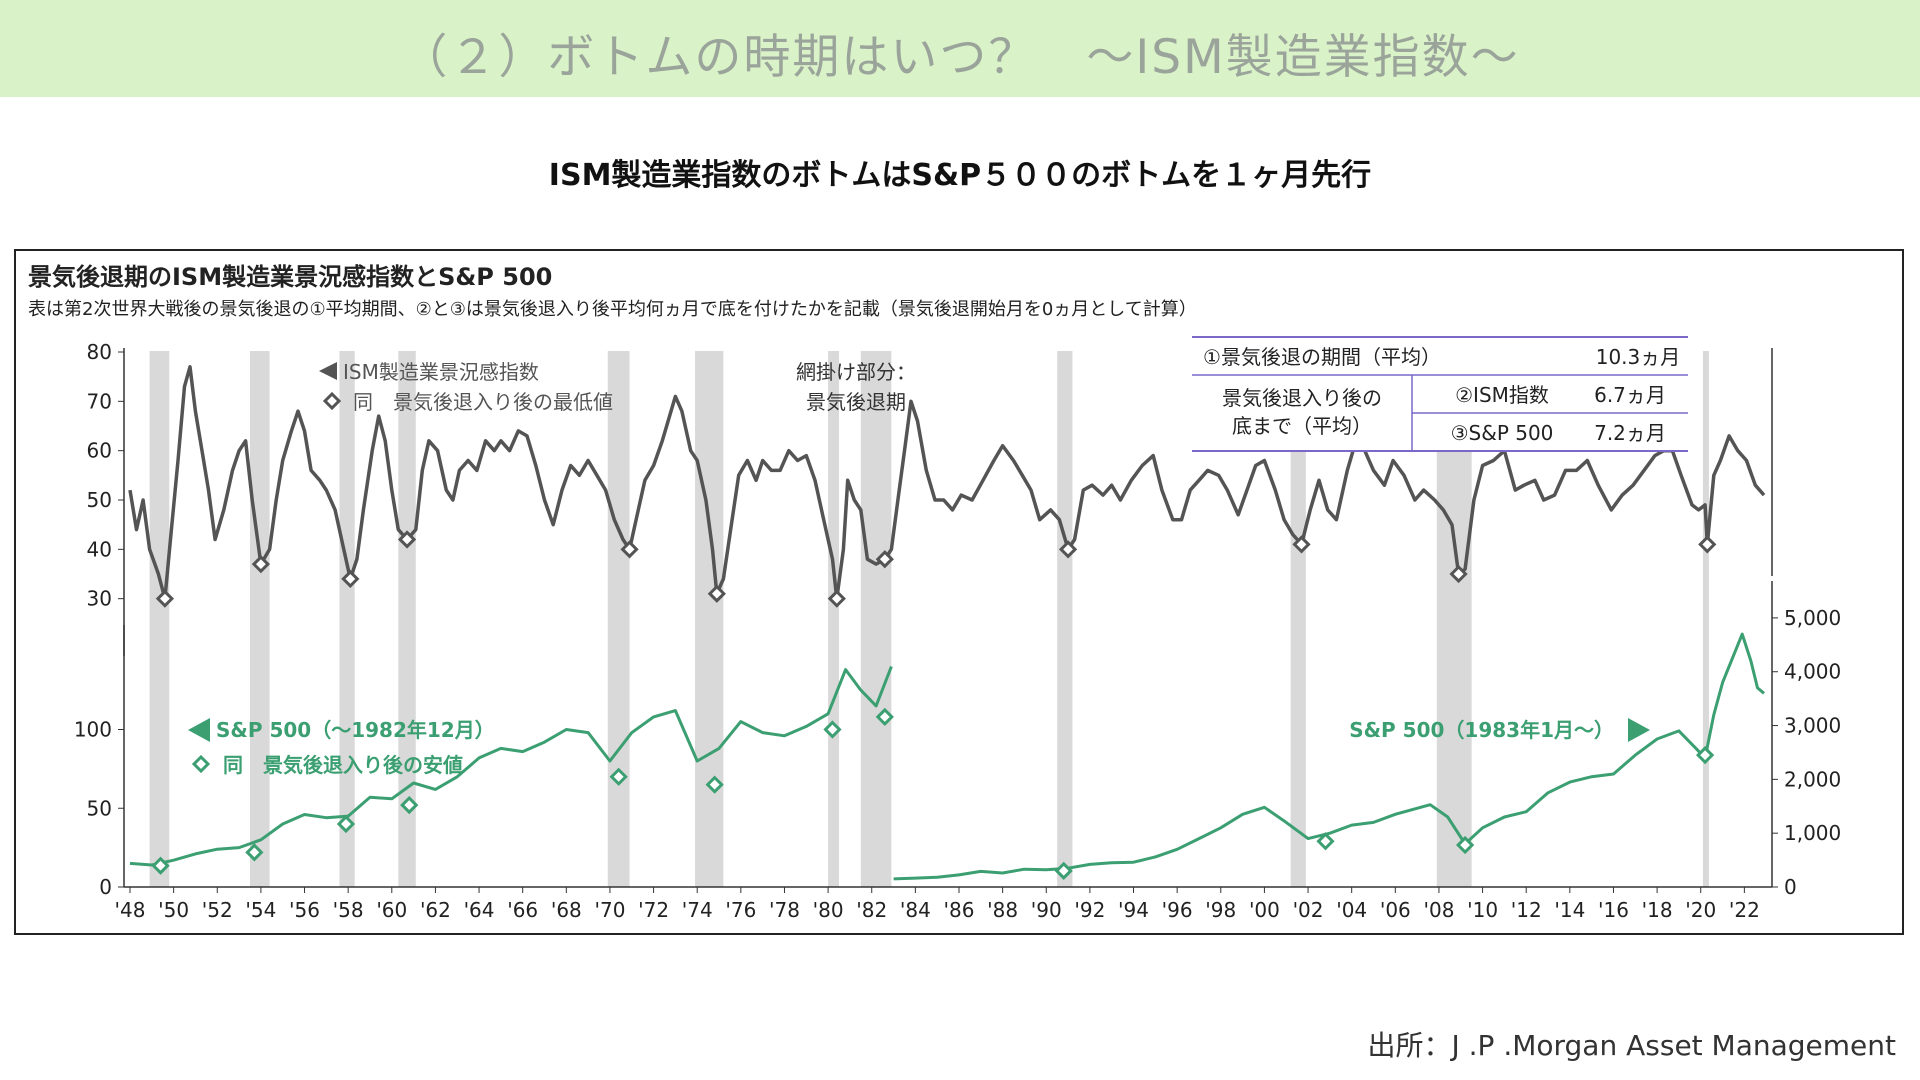 This screenshot has width=1920, height=1080. Describe the element at coordinates (1302, 398) in the screenshot. I see `table-group-label-line1: 景気後退入り後の` at that location.